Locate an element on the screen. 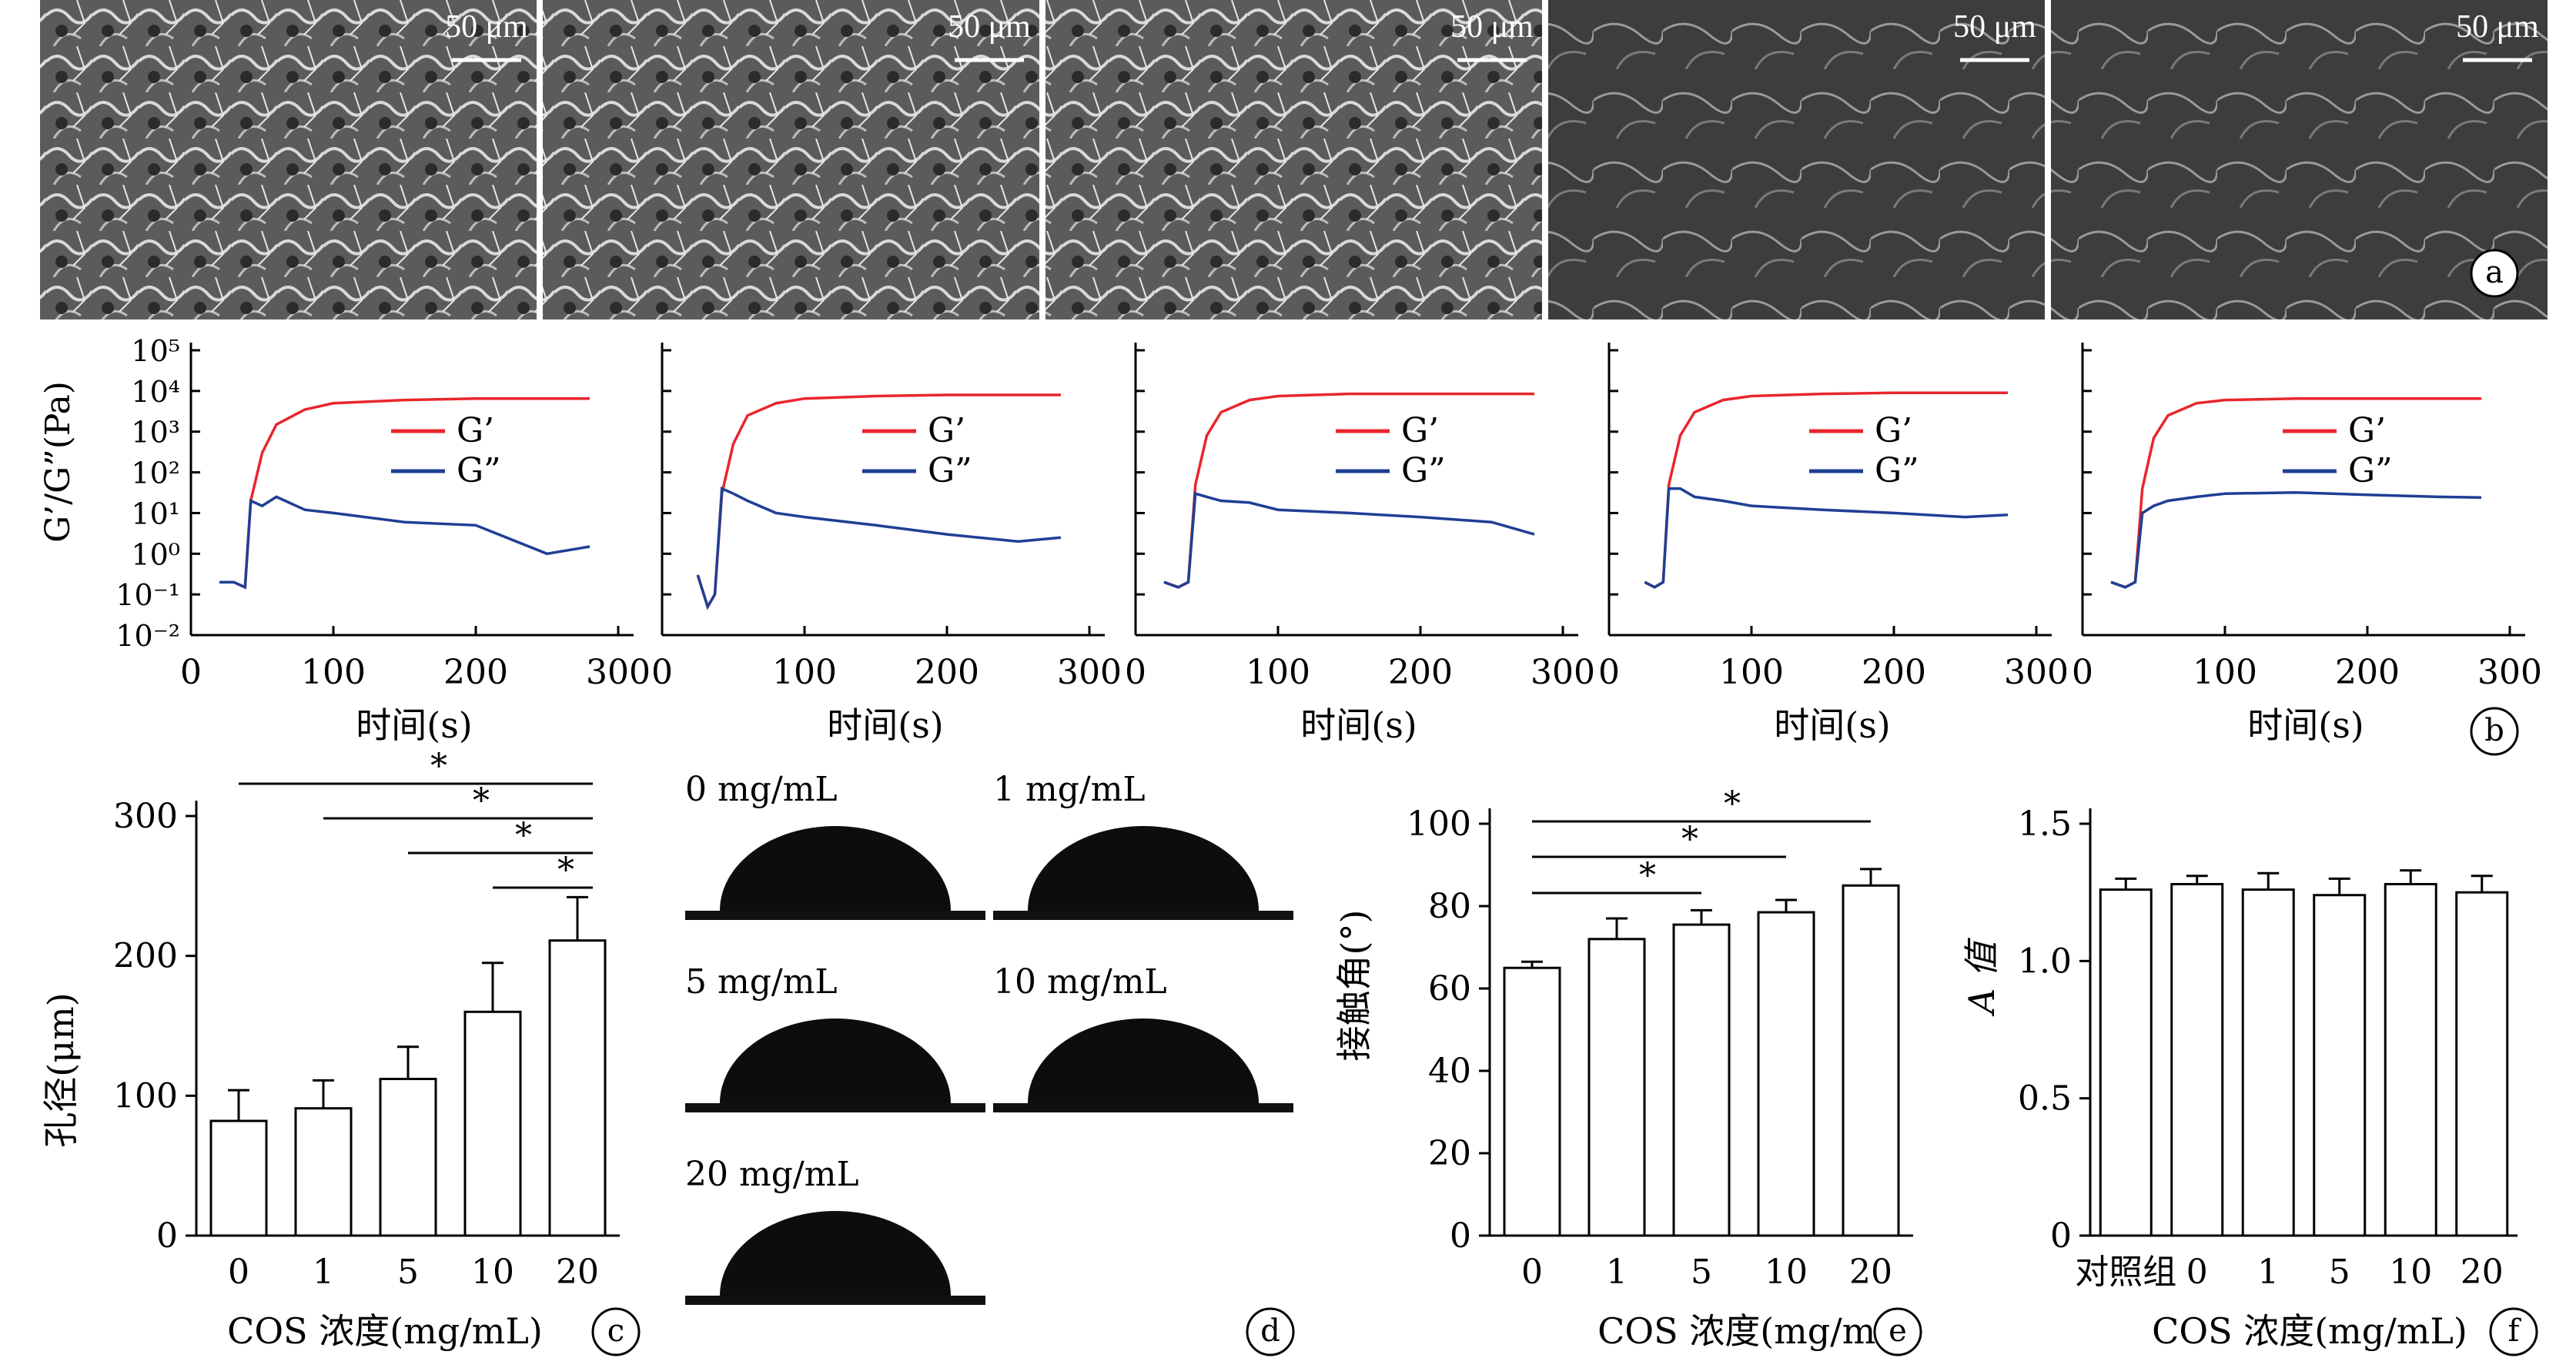 This screenshot has width=2576, height=1358. droplet-label: 5 mg/mL is located at coordinates (762, 982).